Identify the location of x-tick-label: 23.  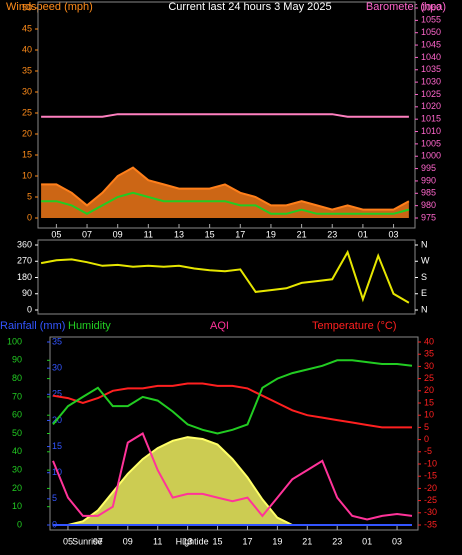
(332, 234).